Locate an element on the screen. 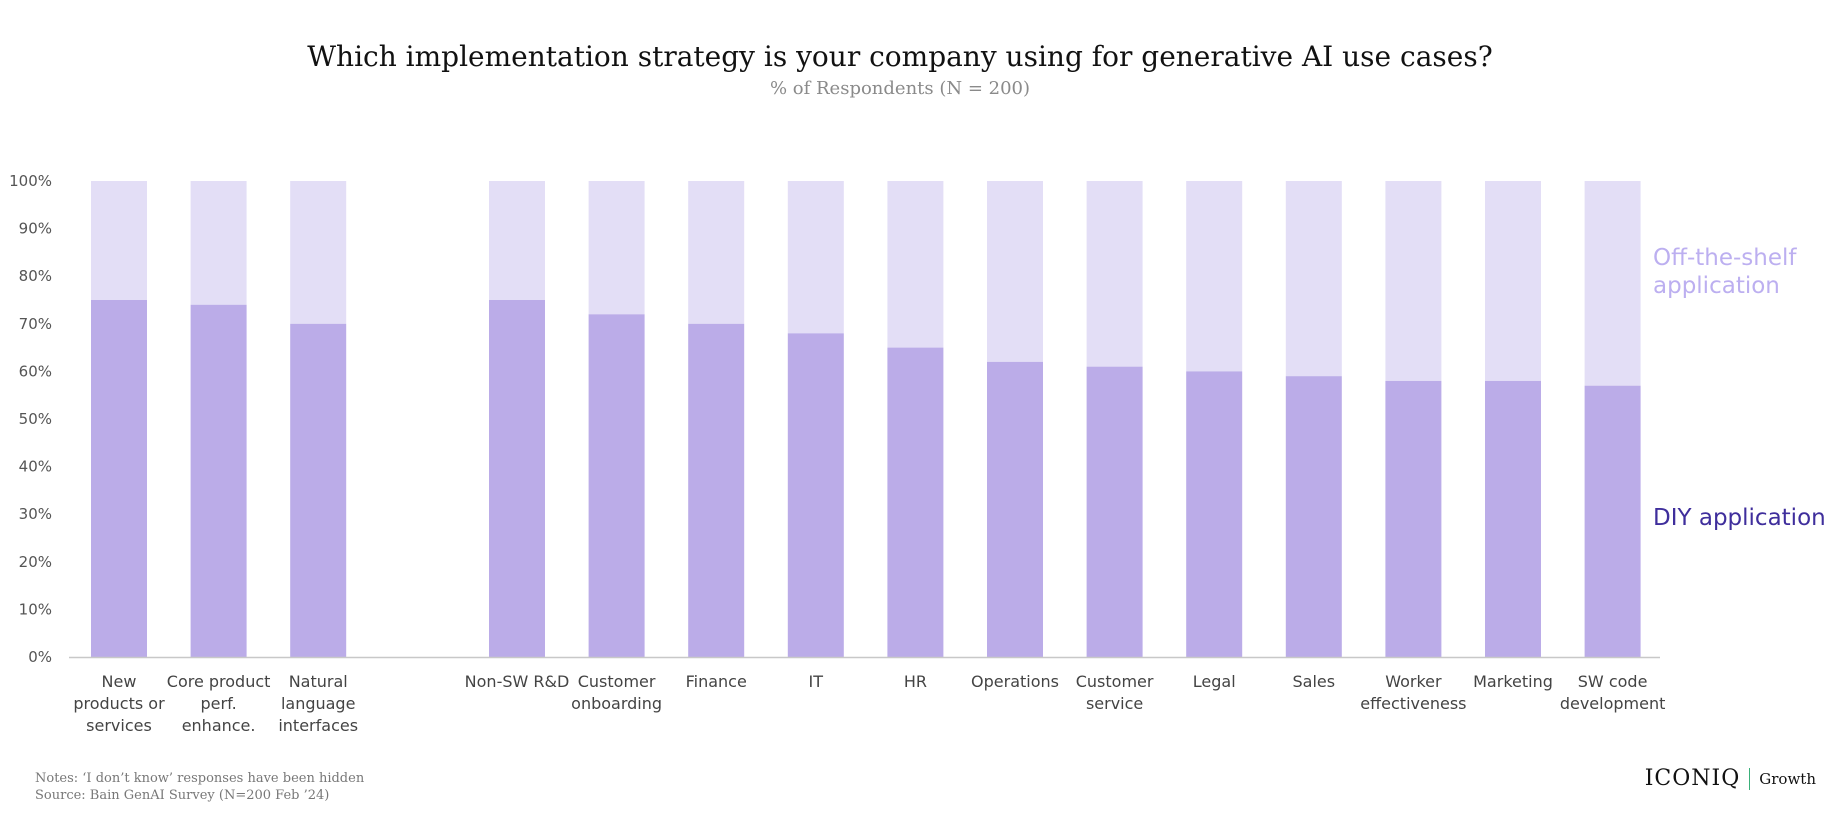 Image resolution: width=1842 pixels, height=829 pixels. x-tick-label: Non-SW R&D is located at coordinates (517, 681).